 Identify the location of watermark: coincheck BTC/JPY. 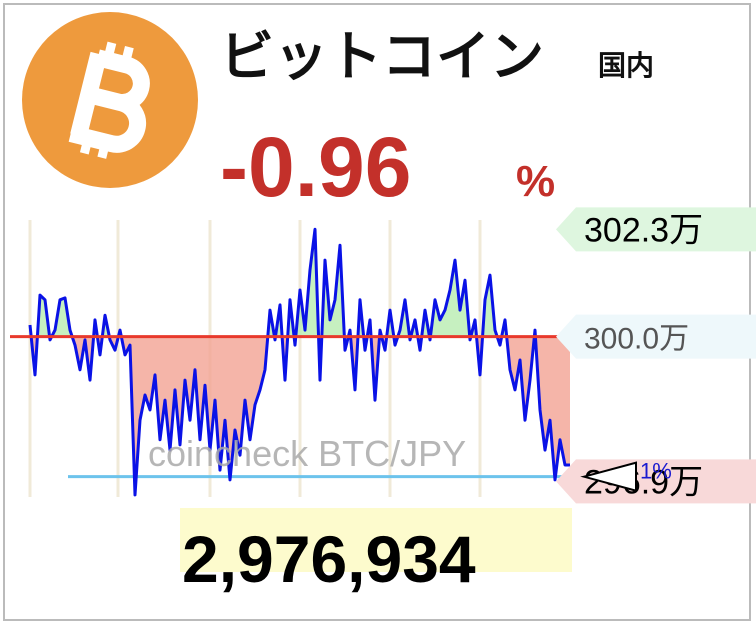
(307, 453).